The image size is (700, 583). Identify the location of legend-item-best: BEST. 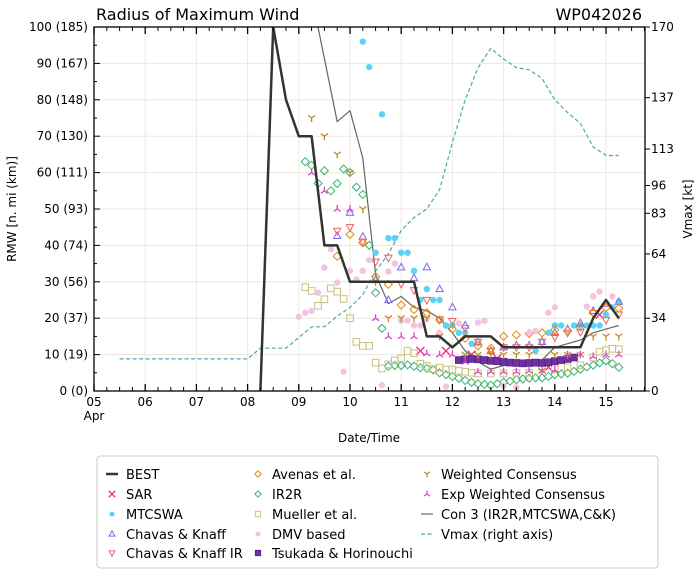
(132, 475).